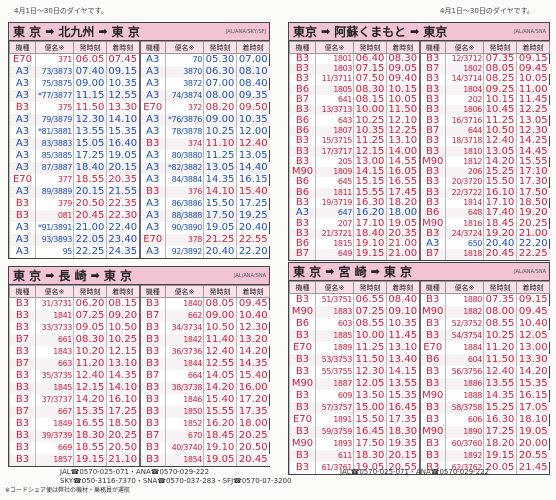  What do you see at coordinates (184, 143) in the screenshot?
I see `cell: 374` at bounding box center [184, 143].